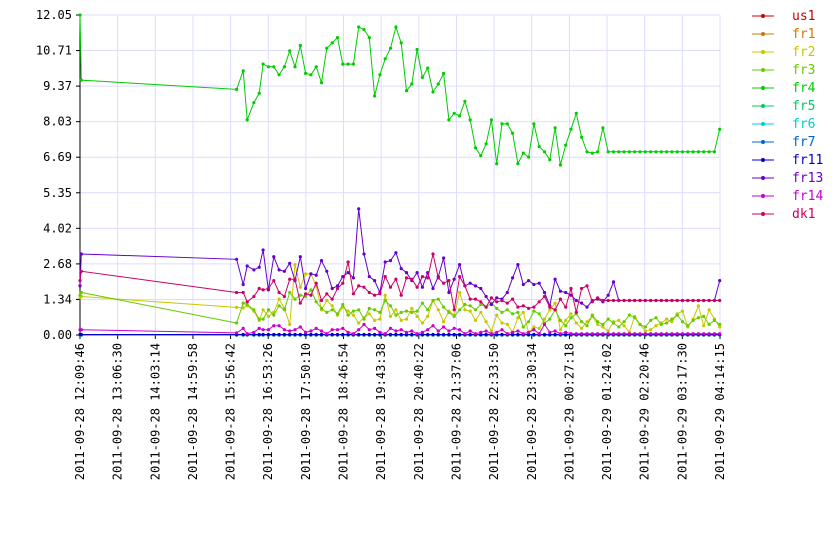 The height and width of the screenshot is (560, 840). I want to click on y-tick-label: 8.03, so click(57, 122).